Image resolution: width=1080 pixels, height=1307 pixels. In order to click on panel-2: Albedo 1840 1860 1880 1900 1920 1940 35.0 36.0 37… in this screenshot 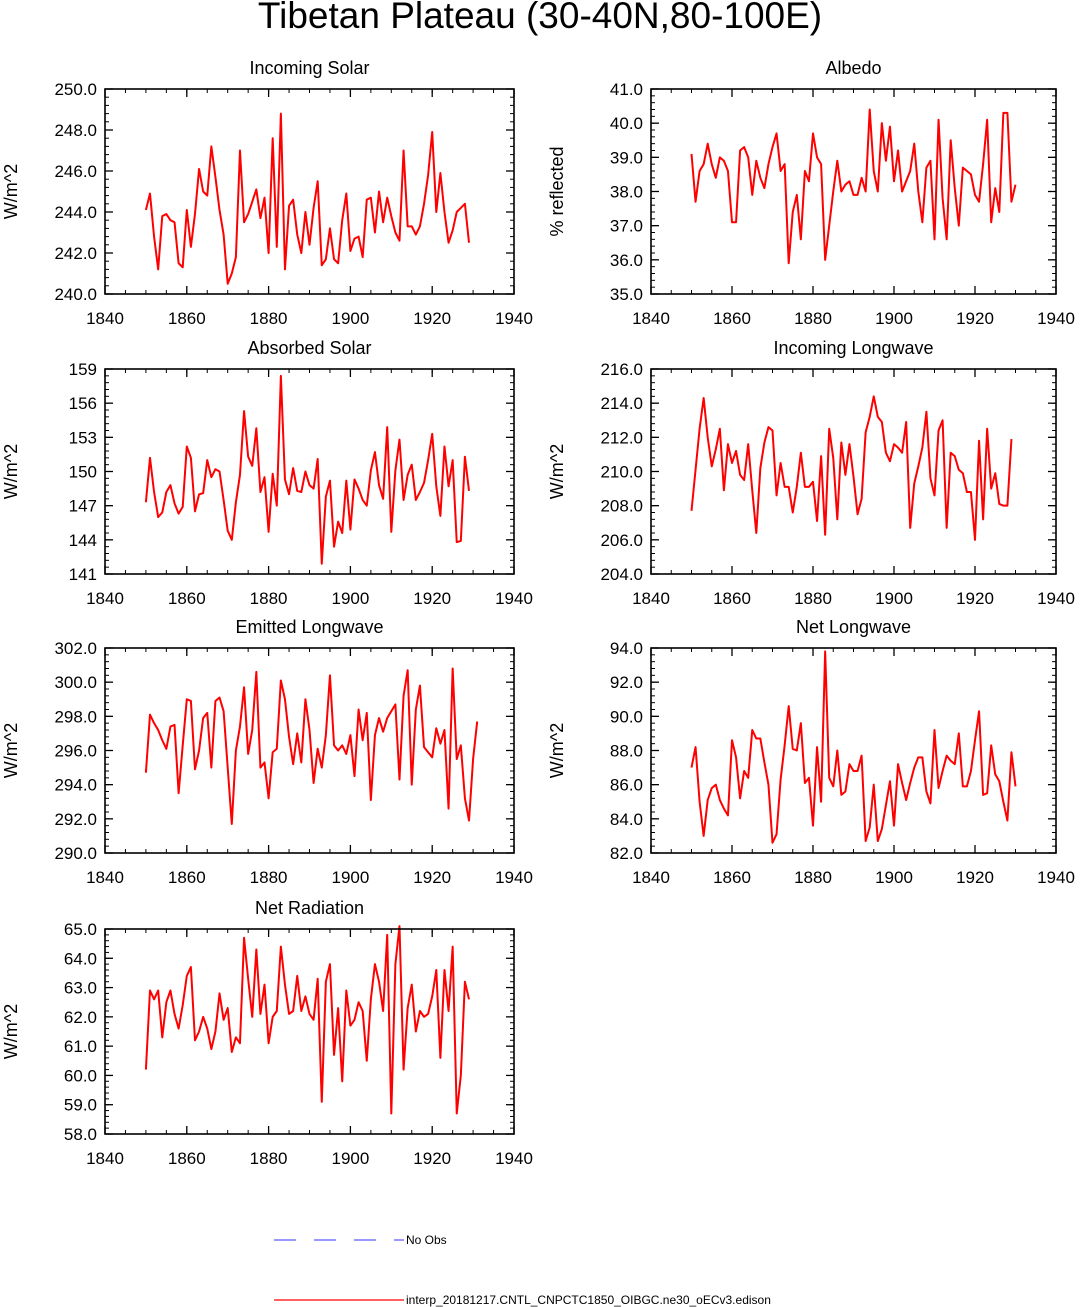, I will do `click(811, 193)`.